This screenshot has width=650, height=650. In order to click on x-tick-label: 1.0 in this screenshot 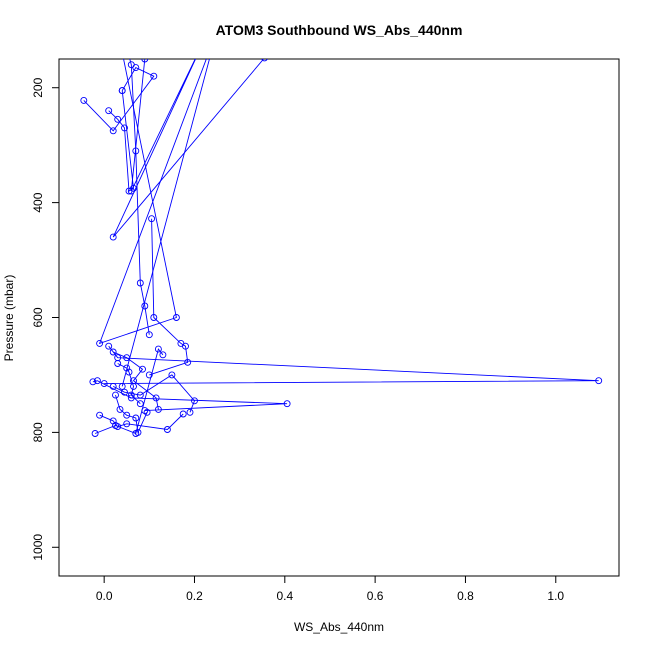, I will do `click(555, 596)`.